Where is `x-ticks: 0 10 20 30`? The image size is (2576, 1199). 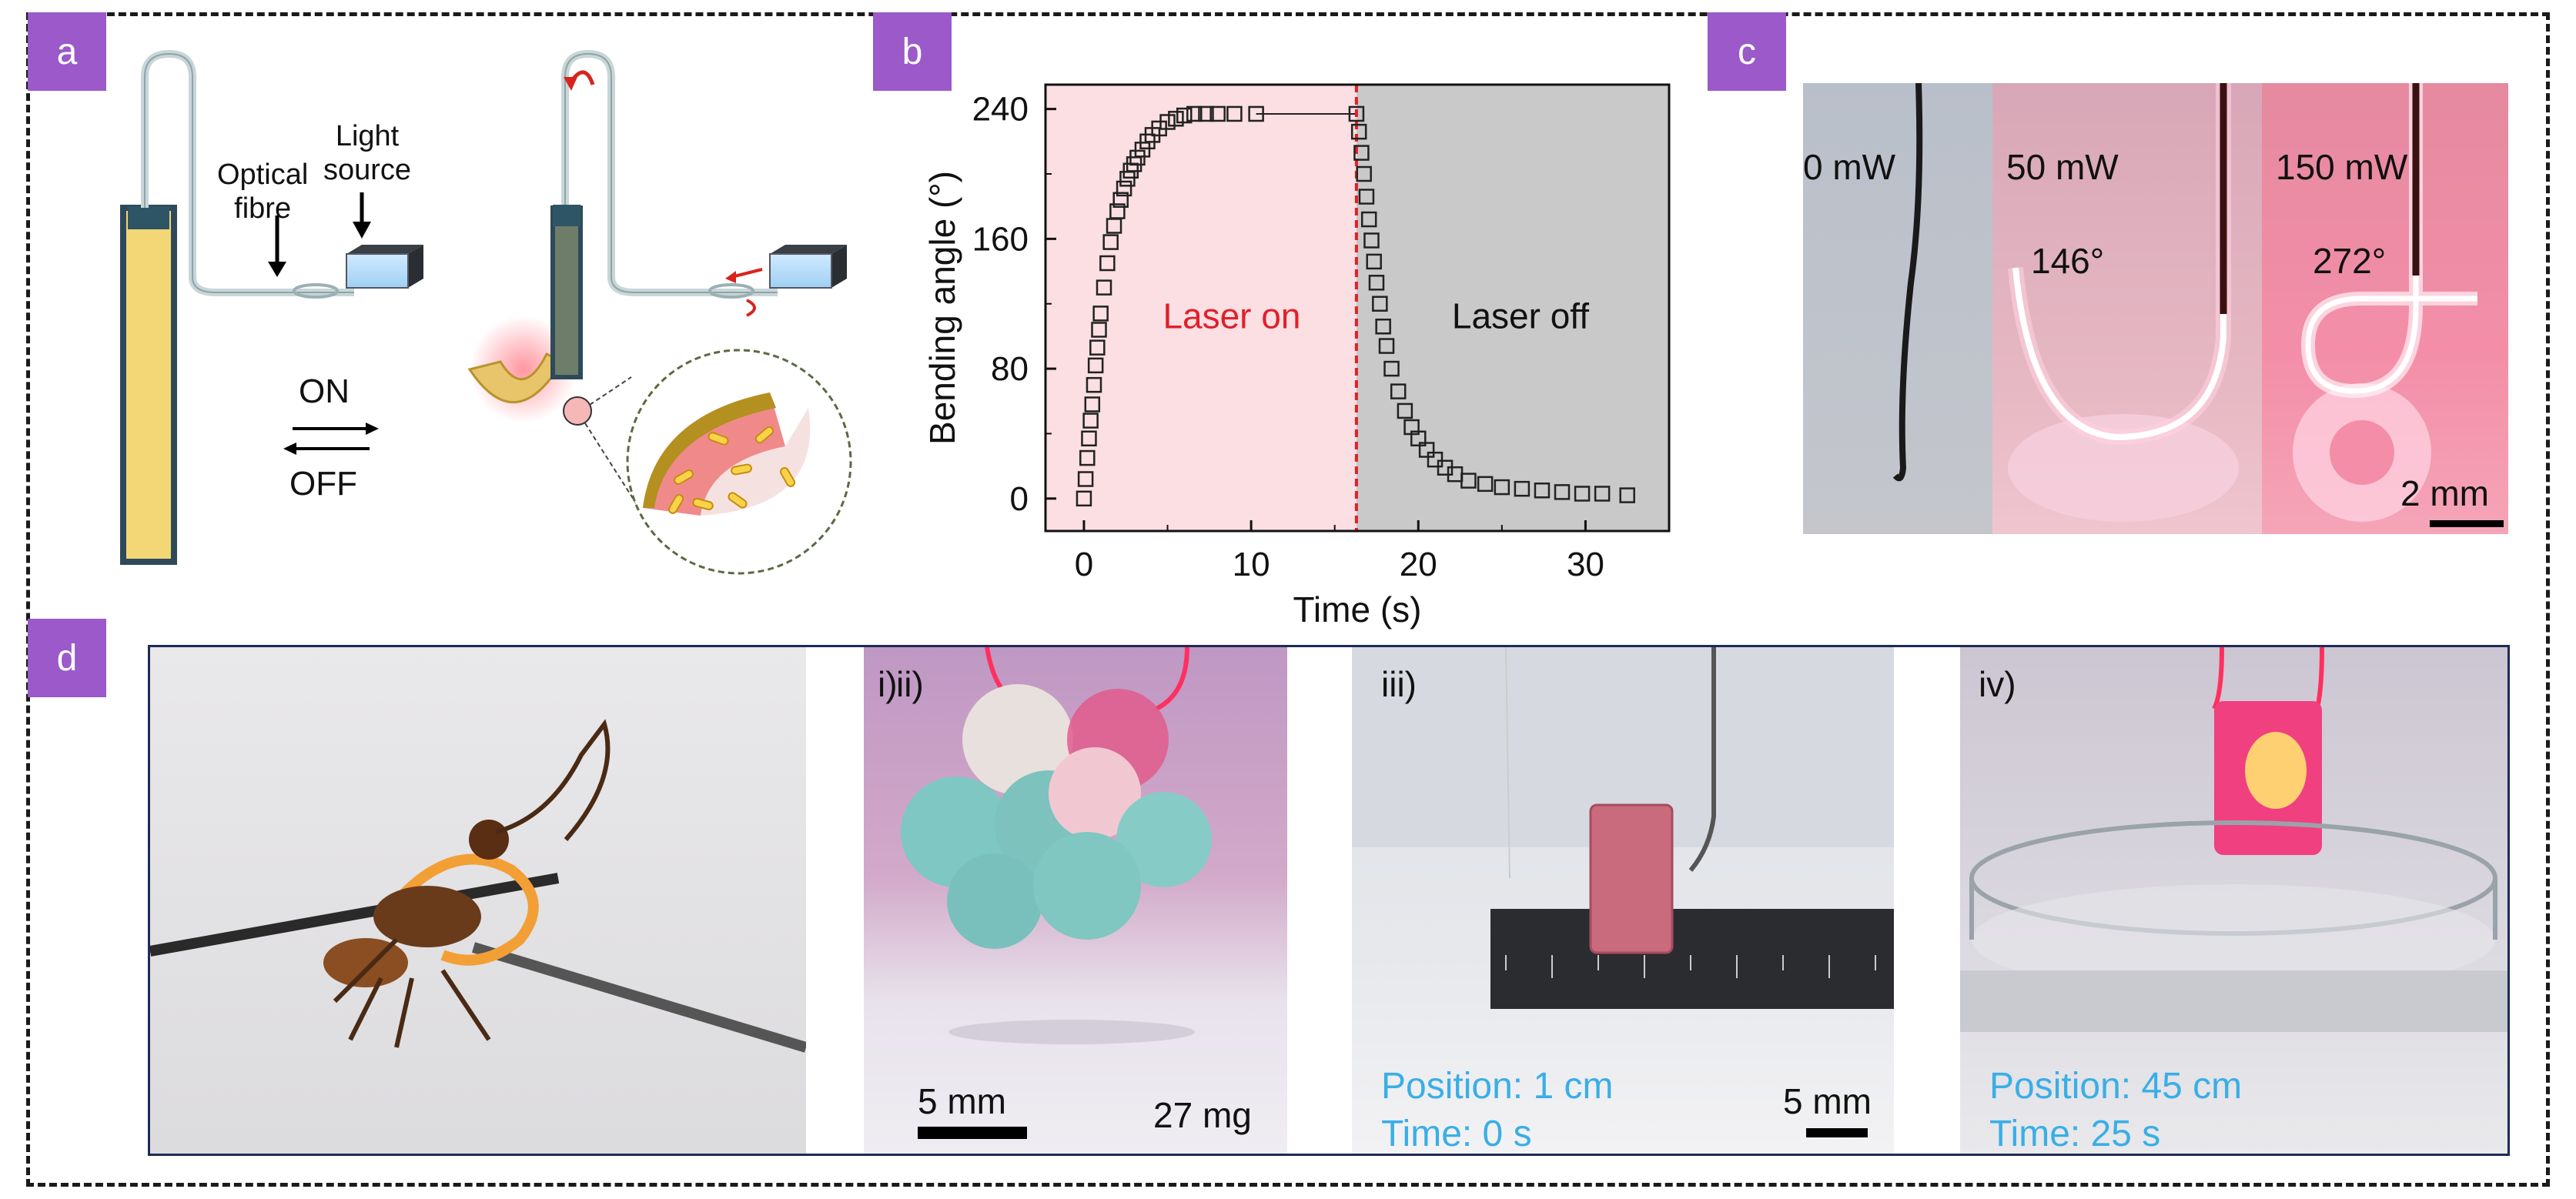
x-ticks: 0 10 20 30 is located at coordinates (1339, 551).